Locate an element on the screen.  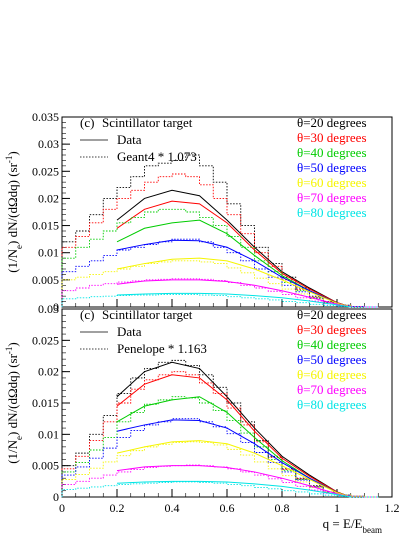
sim-histogram-40deg is located at coordinates (220, 258).